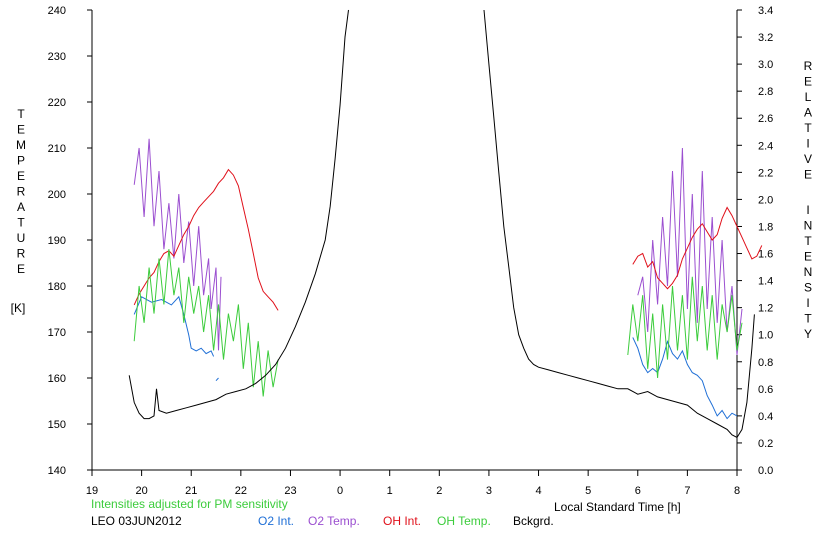  I want to click on legend: O2 Int. O2 Temp. OH Int. OH Temp. Bckgrd., so click(406, 521).